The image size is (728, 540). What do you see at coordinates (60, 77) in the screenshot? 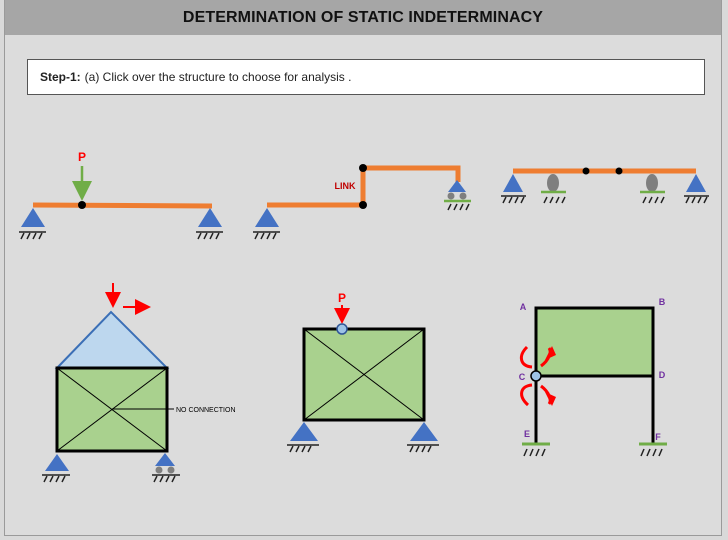
I see `step-label: Step-1:` at bounding box center [60, 77].